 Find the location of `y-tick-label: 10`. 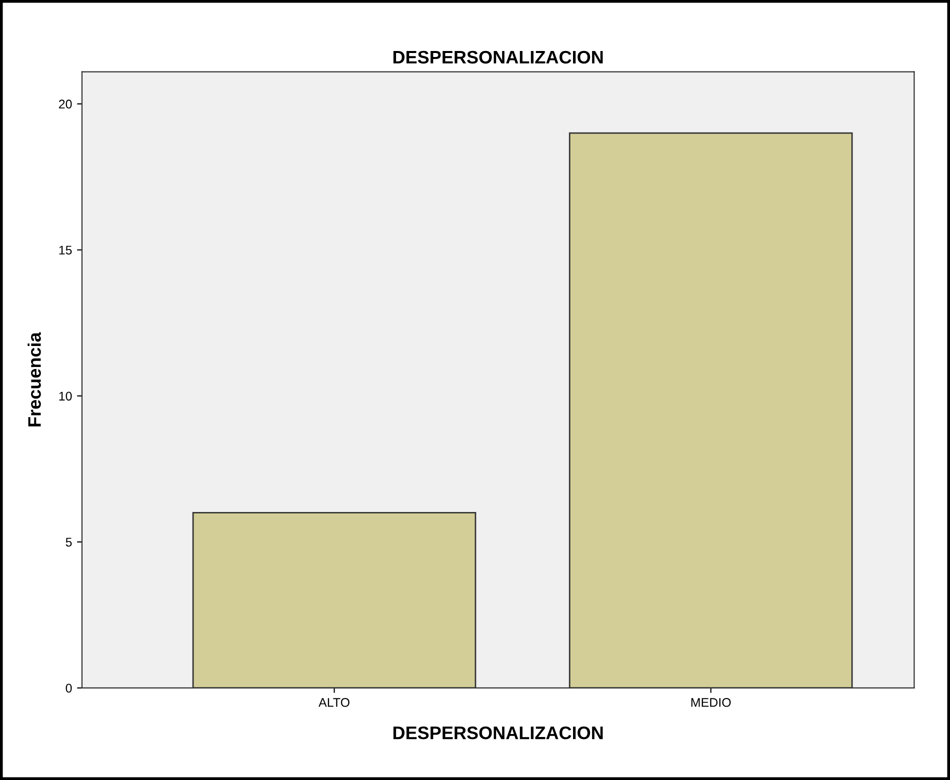

y-tick-label: 10 is located at coordinates (65, 396).